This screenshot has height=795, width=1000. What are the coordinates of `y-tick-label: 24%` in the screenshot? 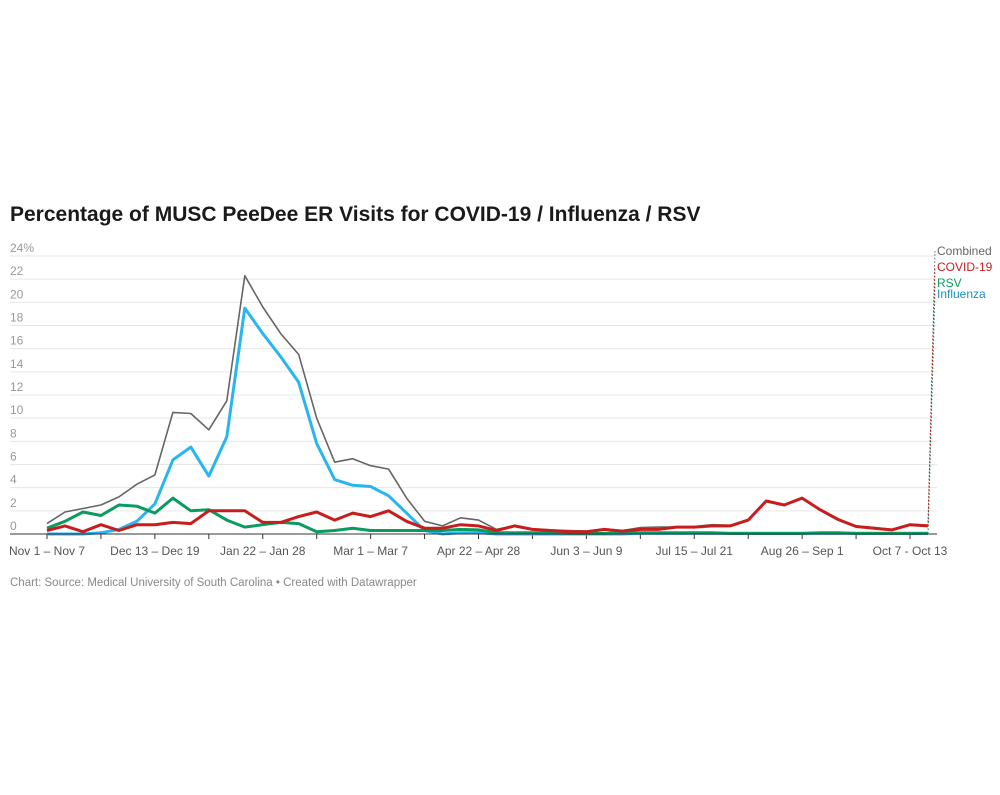 It's located at (22, 248).